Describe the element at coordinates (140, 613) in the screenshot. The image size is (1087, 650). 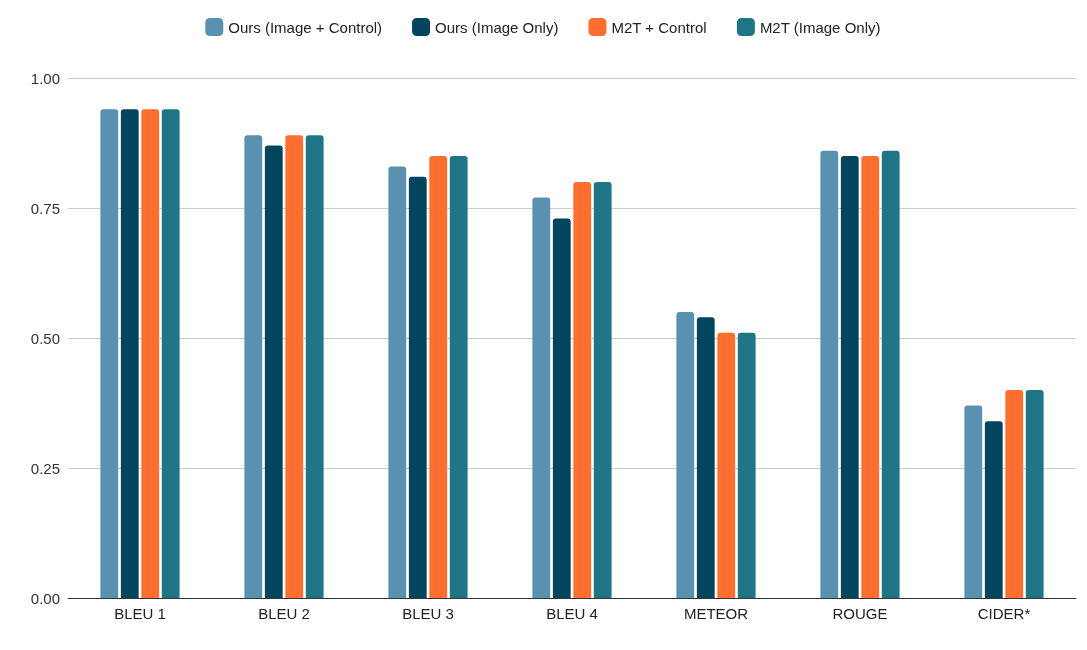
I see `x-tick-label: BLEU 1` at that location.